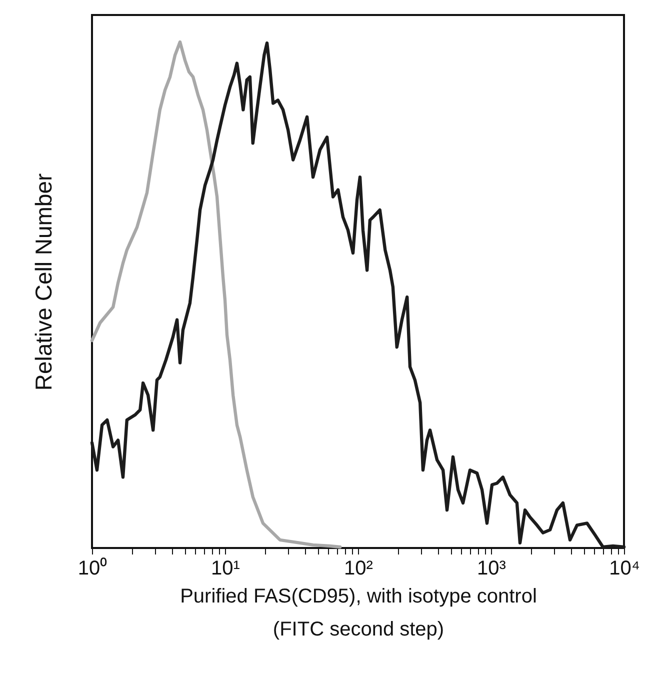 The height and width of the screenshot is (674, 650). I want to click on x-tick-label: 10², so click(359, 569).